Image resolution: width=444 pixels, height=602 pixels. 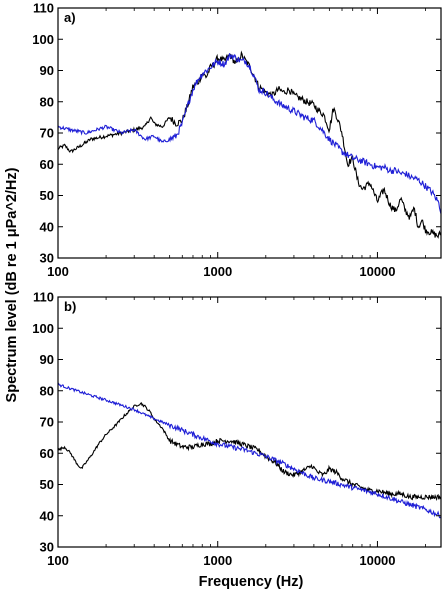 I want to click on y-axis-title: Spectrum level (dB re 1 μPa^2/Hz), so click(x=12, y=284).